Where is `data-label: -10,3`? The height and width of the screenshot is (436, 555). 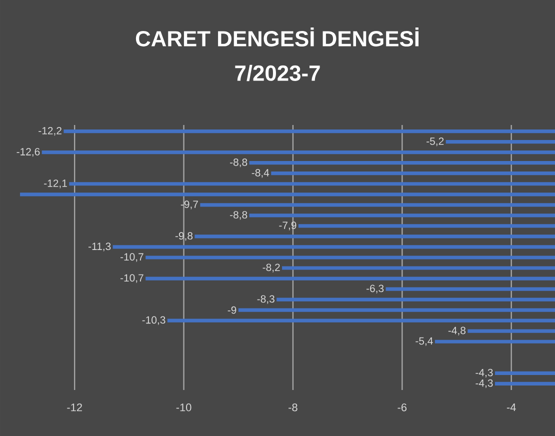
data-label: -10,3 is located at coordinates (154, 320).